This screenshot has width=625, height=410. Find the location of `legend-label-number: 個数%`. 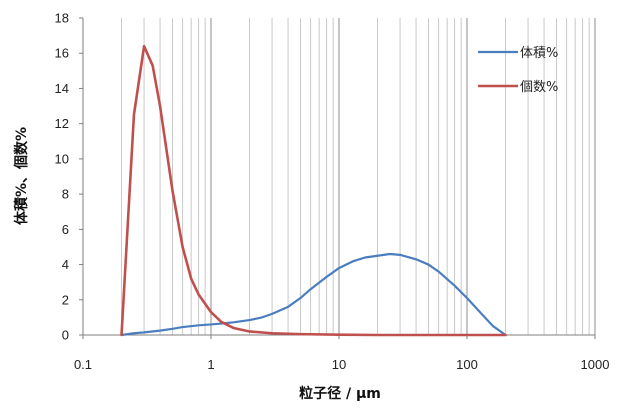

legend-label-number: 個数% is located at coordinates (539, 87).